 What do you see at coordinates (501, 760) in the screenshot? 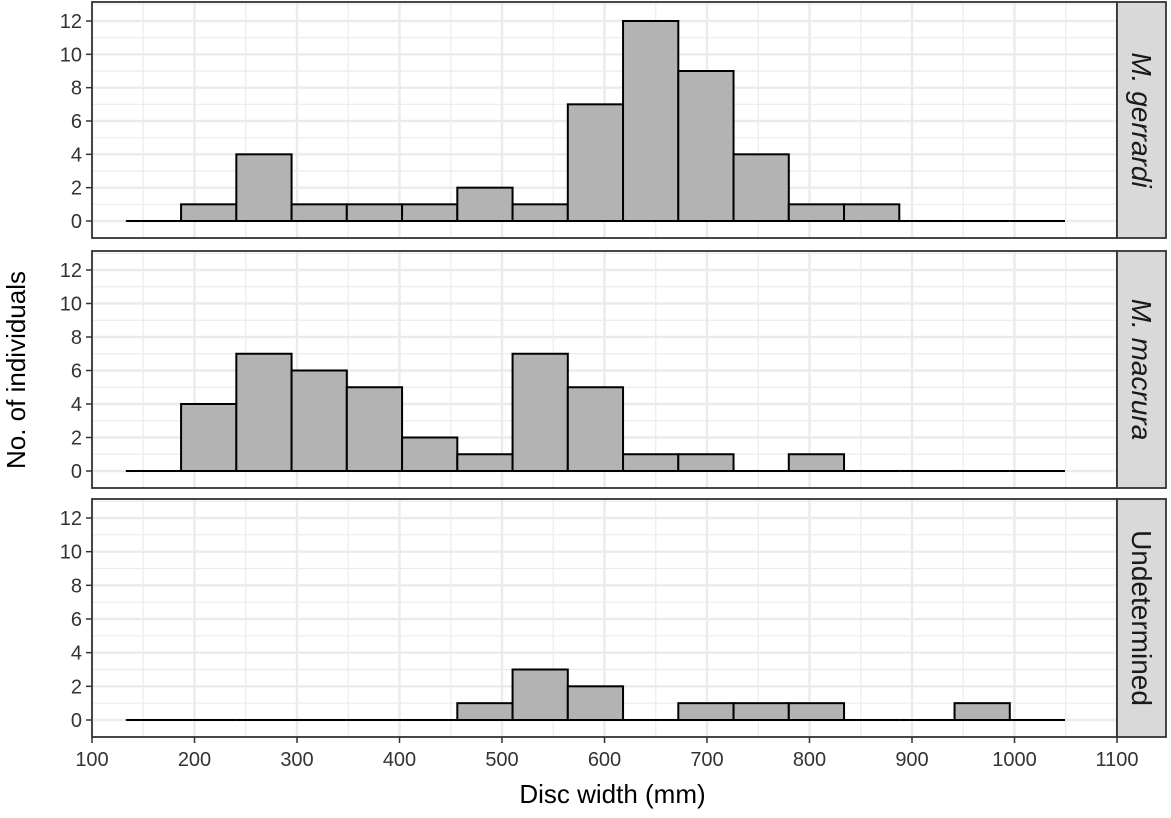
I see `x-tick-label: 500` at bounding box center [501, 760].